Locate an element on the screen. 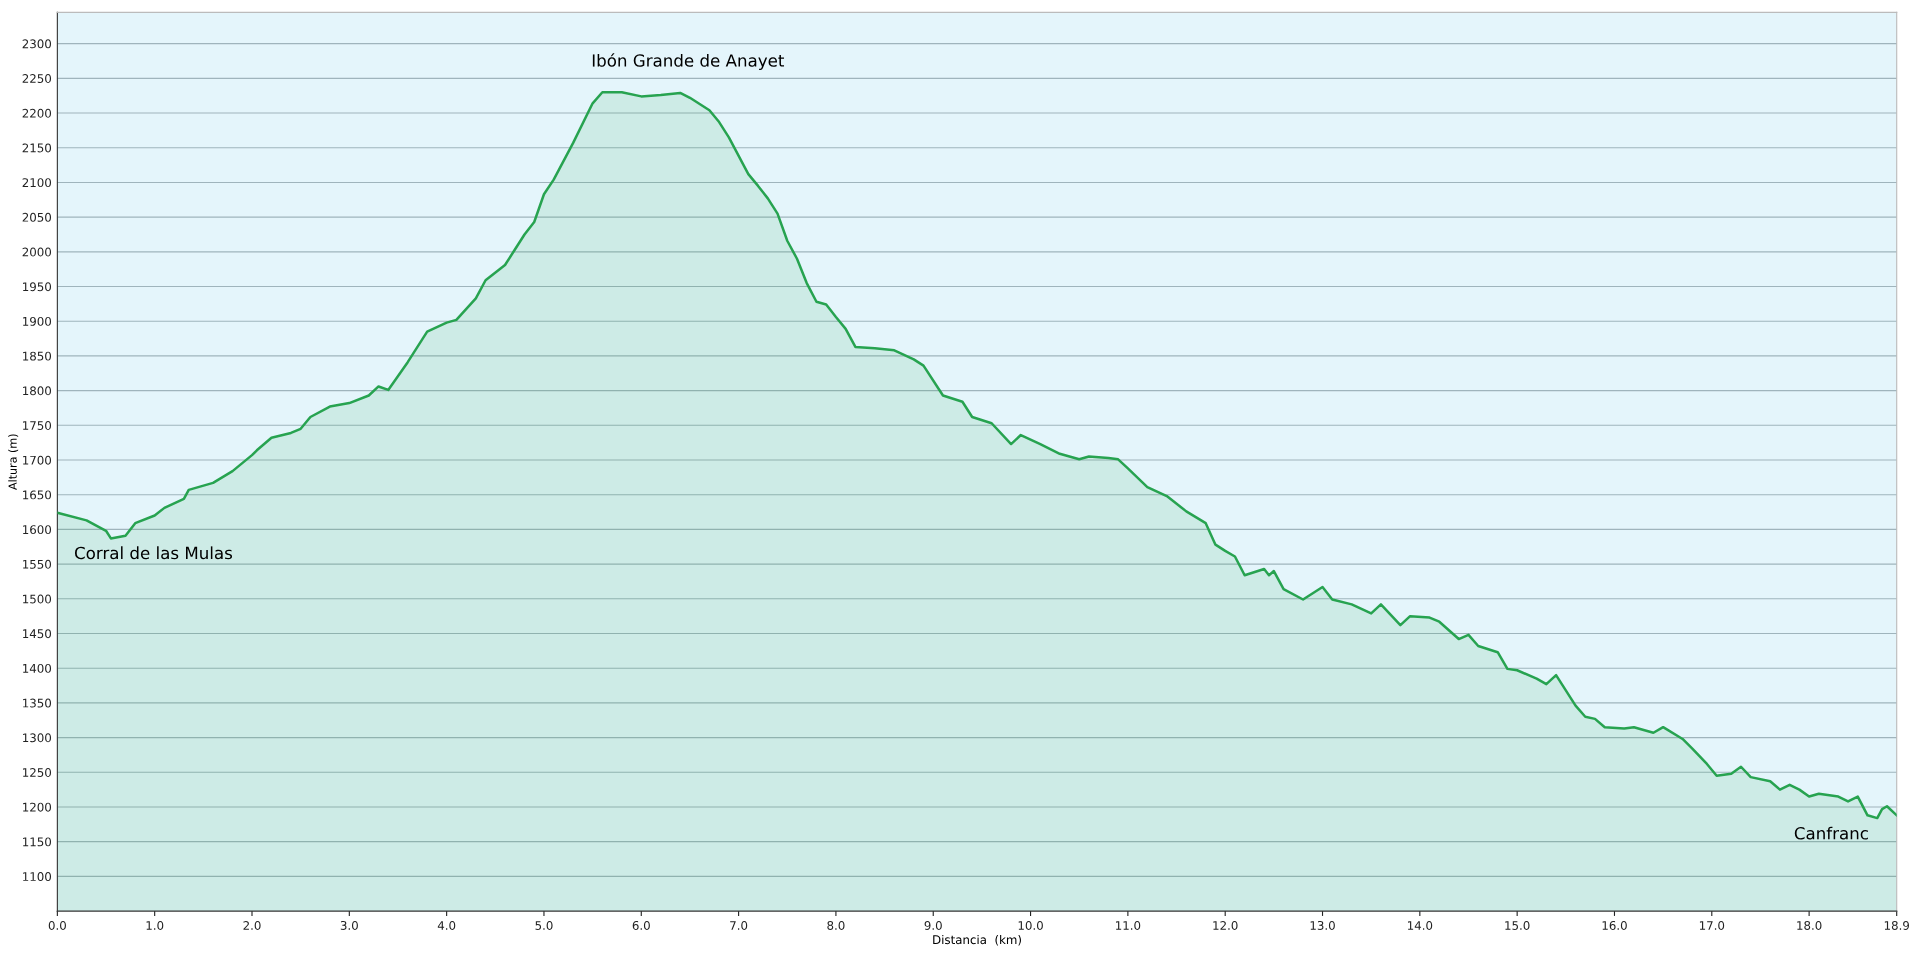  y-axis-title: Altura (m) is located at coordinates (13, 462).